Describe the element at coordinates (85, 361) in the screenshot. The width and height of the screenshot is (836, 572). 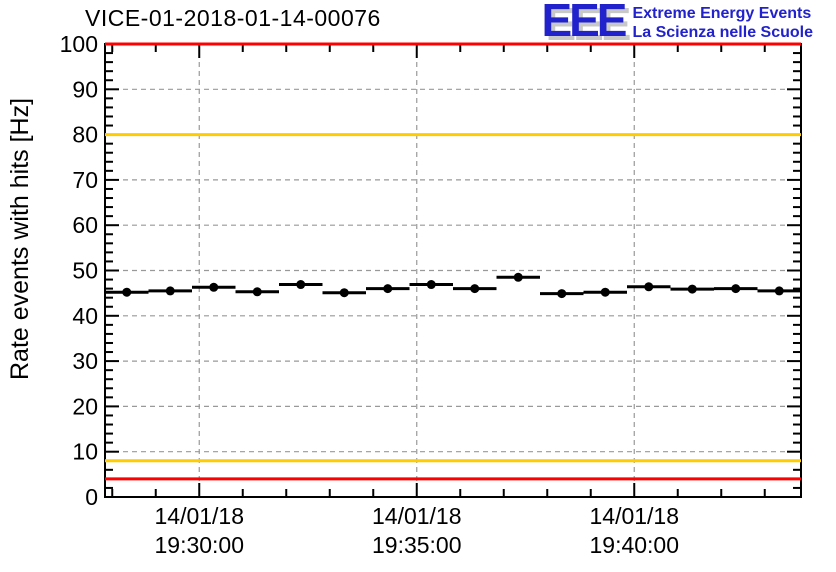
I see `y-tick-label: 30` at that location.